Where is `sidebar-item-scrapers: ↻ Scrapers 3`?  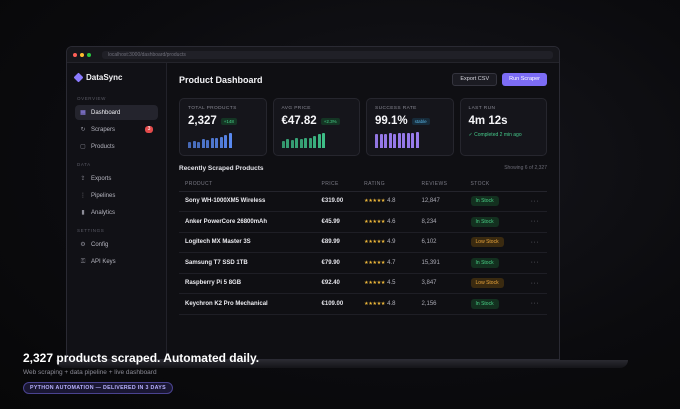
sidebar-item-scrapers: ↻ Scrapers 3 is located at coordinates (116, 129).